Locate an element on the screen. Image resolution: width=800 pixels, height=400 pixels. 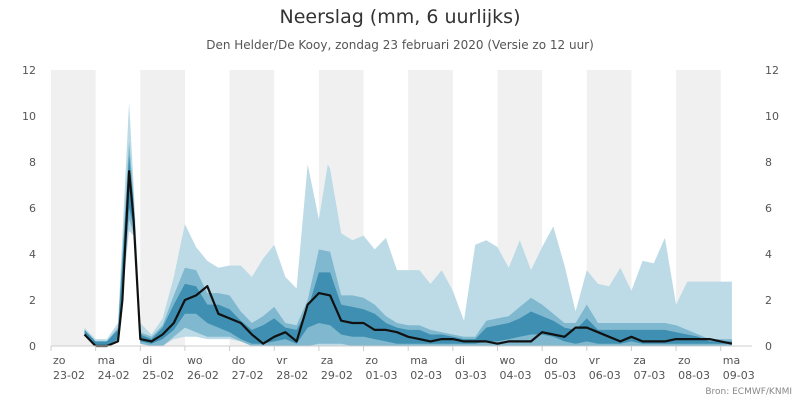
y-tick-label-right: 12 is located at coordinates (772, 70).